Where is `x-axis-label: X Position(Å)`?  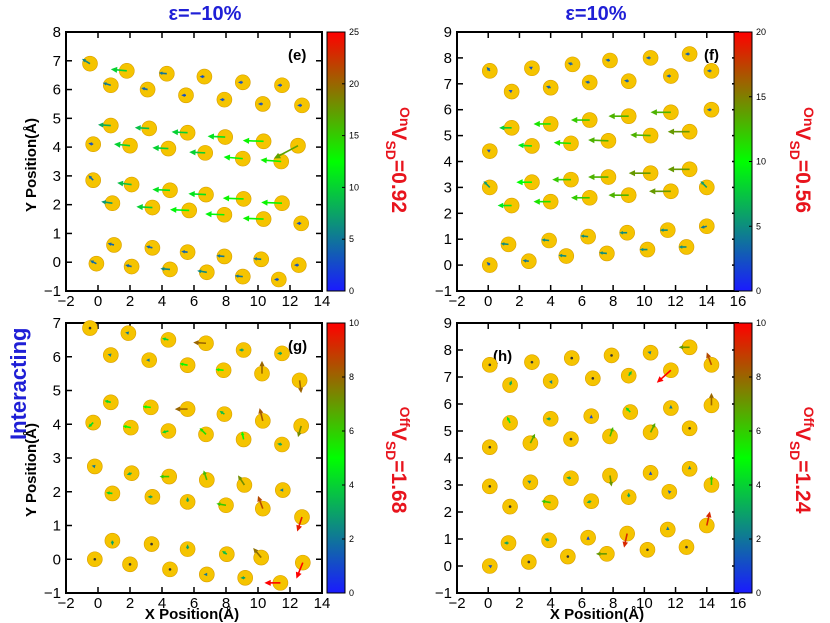
x-axis-label: X Position(Å) is located at coordinates (597, 614).